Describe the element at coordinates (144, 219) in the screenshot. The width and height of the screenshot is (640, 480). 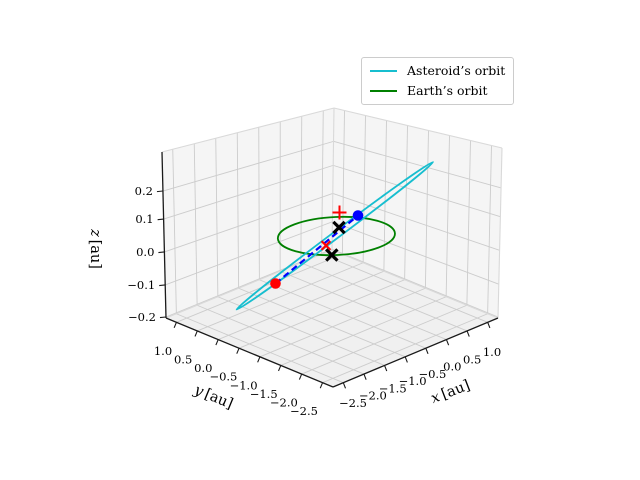
I see `z-tick-label-1: 0.1` at that location.